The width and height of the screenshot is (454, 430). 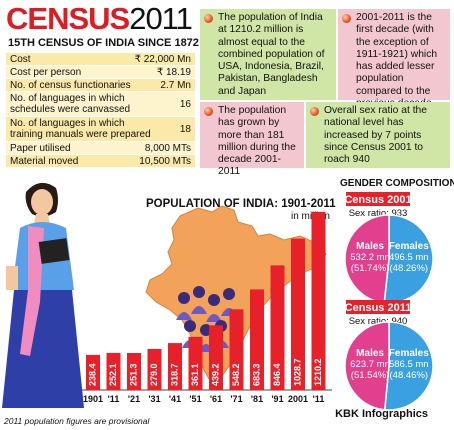 What do you see at coordinates (318, 372) in the screenshot?
I see `bar-value-label: 1210.2` at bounding box center [318, 372].